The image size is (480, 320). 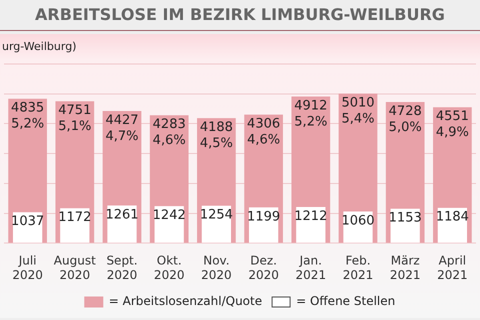 What do you see at coordinates (405, 119) in the screenshot?
I see `data-label: 4728 5,0%` at bounding box center [405, 119].